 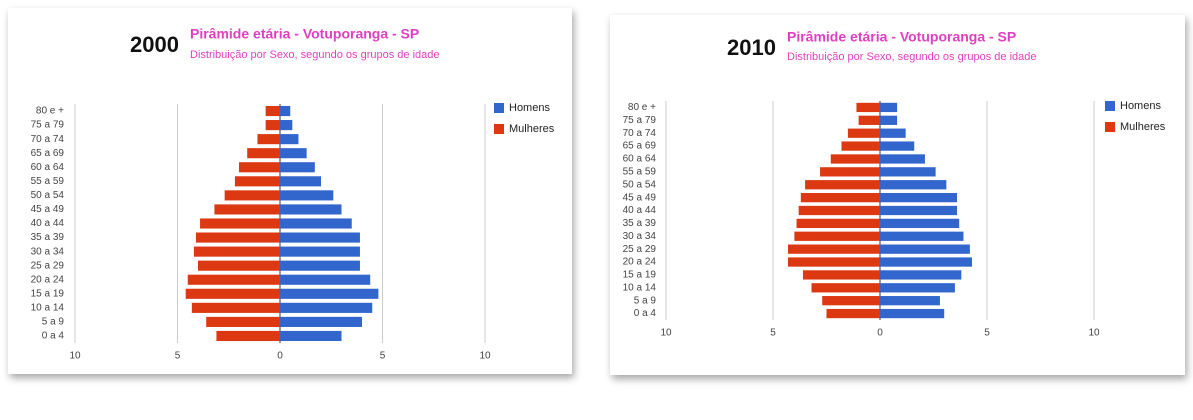 What do you see at coordinates (751, 47) in the screenshot?
I see `year-label: 2010` at bounding box center [751, 47].